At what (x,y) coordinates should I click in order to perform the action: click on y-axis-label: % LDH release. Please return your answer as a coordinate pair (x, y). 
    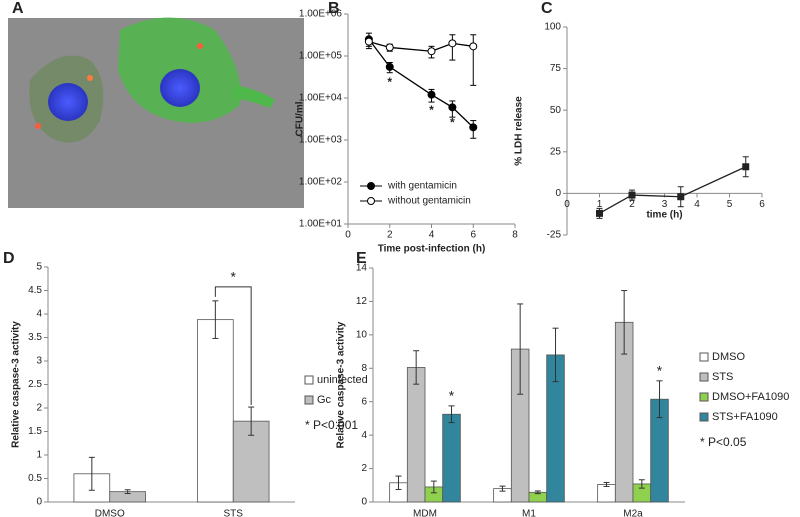
    Looking at the image, I should click on (519, 131).